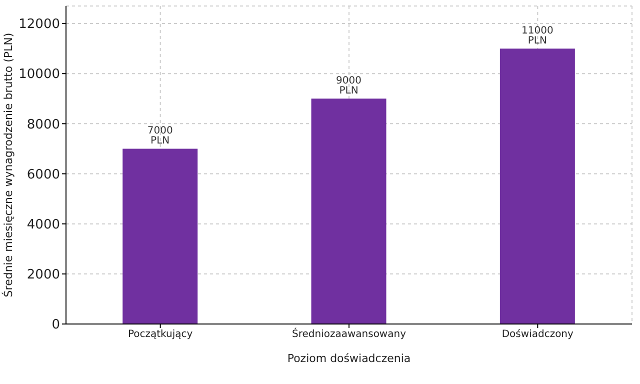 This screenshot has width=640, height=384. Describe the element at coordinates (43, 124) in the screenshot. I see `y-tick-label: 8000` at that location.